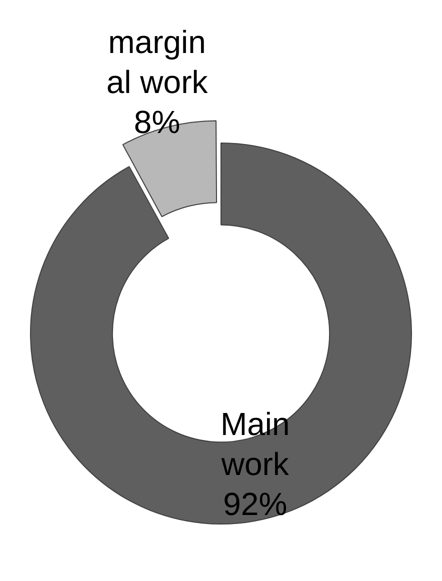 This screenshot has width=442, height=581. What do you see at coordinates (157, 122) in the screenshot?
I see `data-label: 8%` at bounding box center [157, 122].